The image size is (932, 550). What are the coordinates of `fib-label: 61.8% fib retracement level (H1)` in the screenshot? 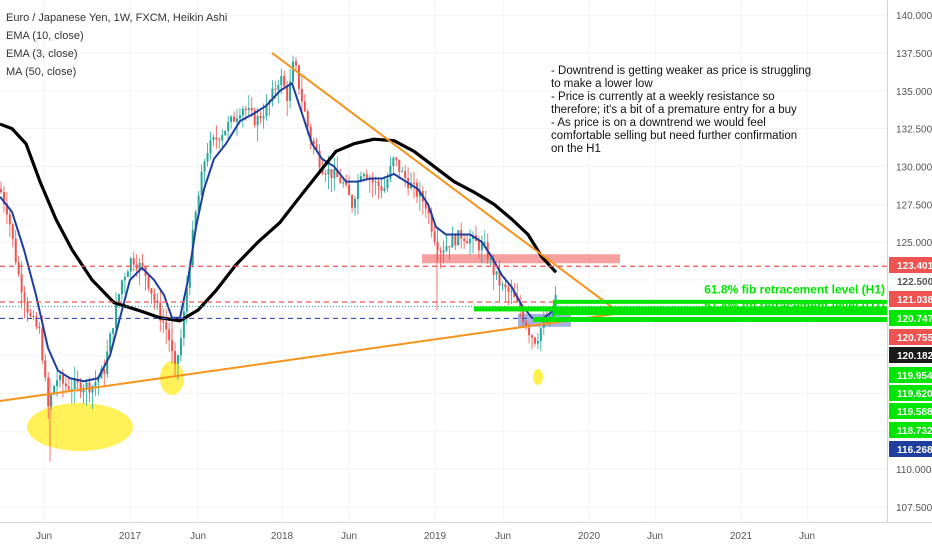 It's located at (794, 290).